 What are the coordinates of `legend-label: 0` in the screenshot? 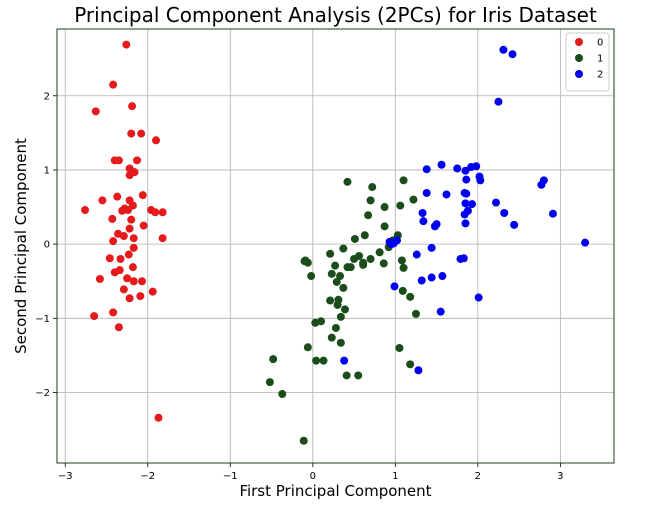 It's located at (600, 43).